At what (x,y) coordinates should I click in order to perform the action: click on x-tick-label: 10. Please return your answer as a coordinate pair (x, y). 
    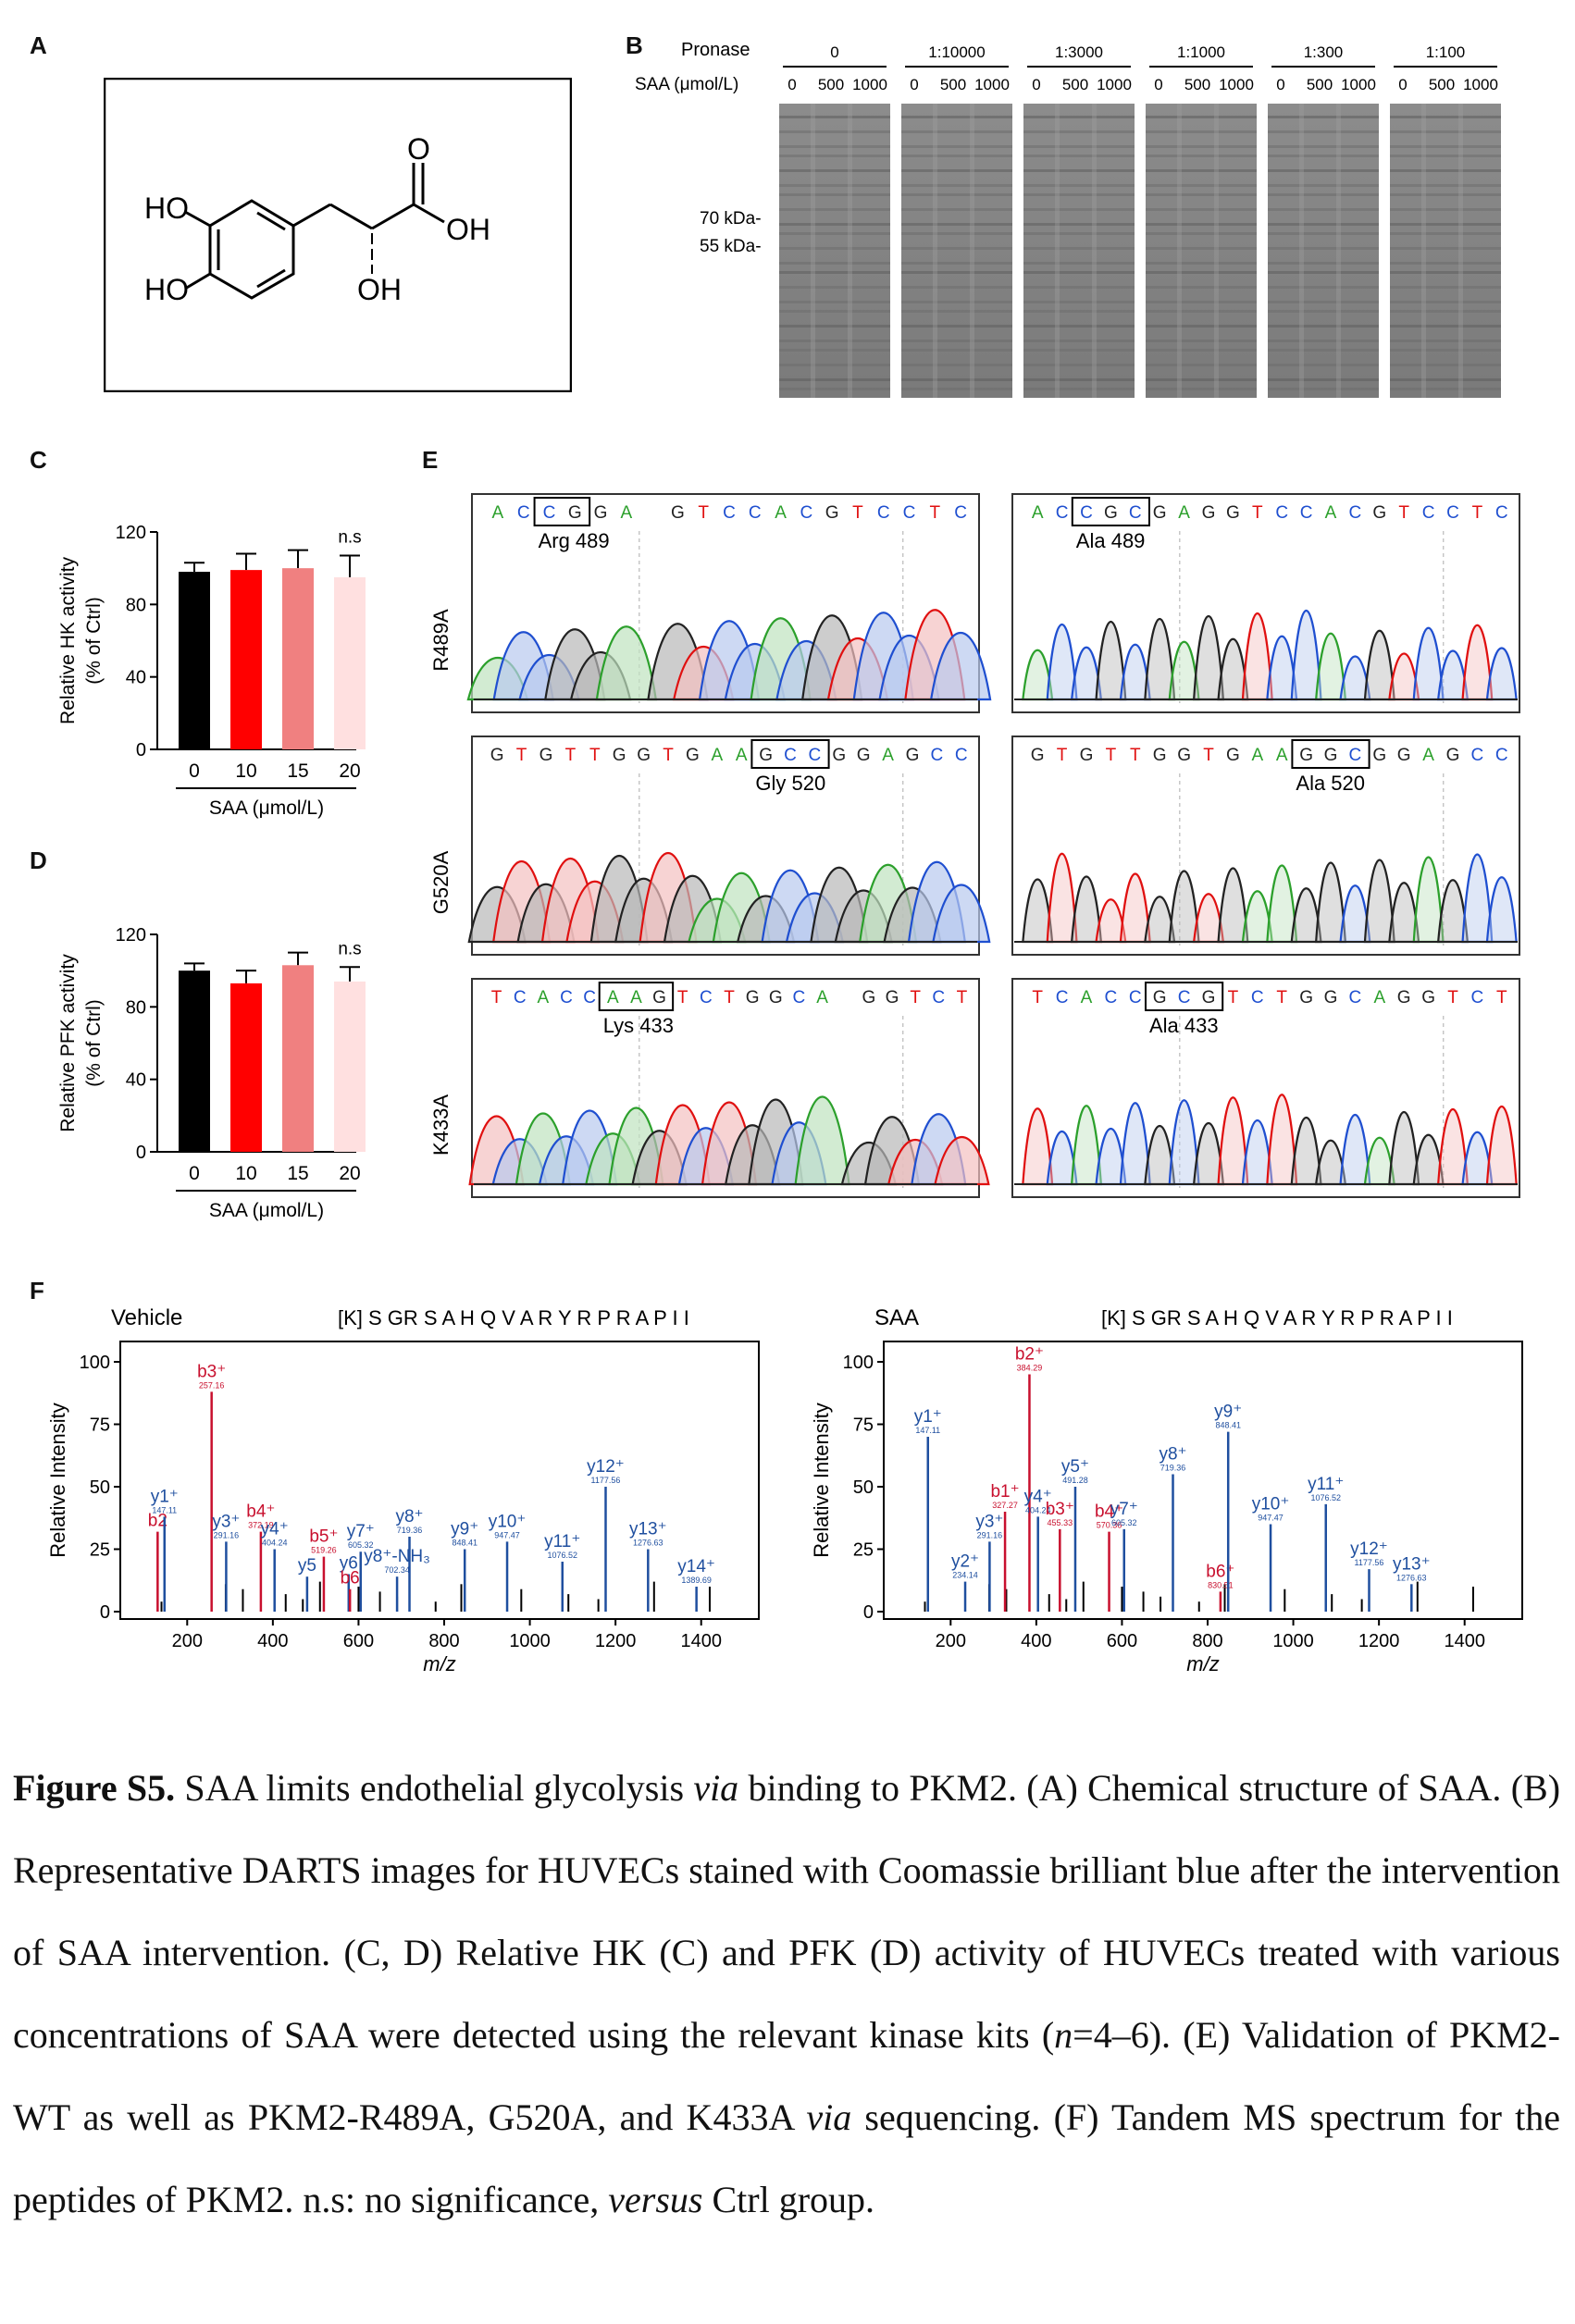
    Looking at the image, I should click on (245, 771).